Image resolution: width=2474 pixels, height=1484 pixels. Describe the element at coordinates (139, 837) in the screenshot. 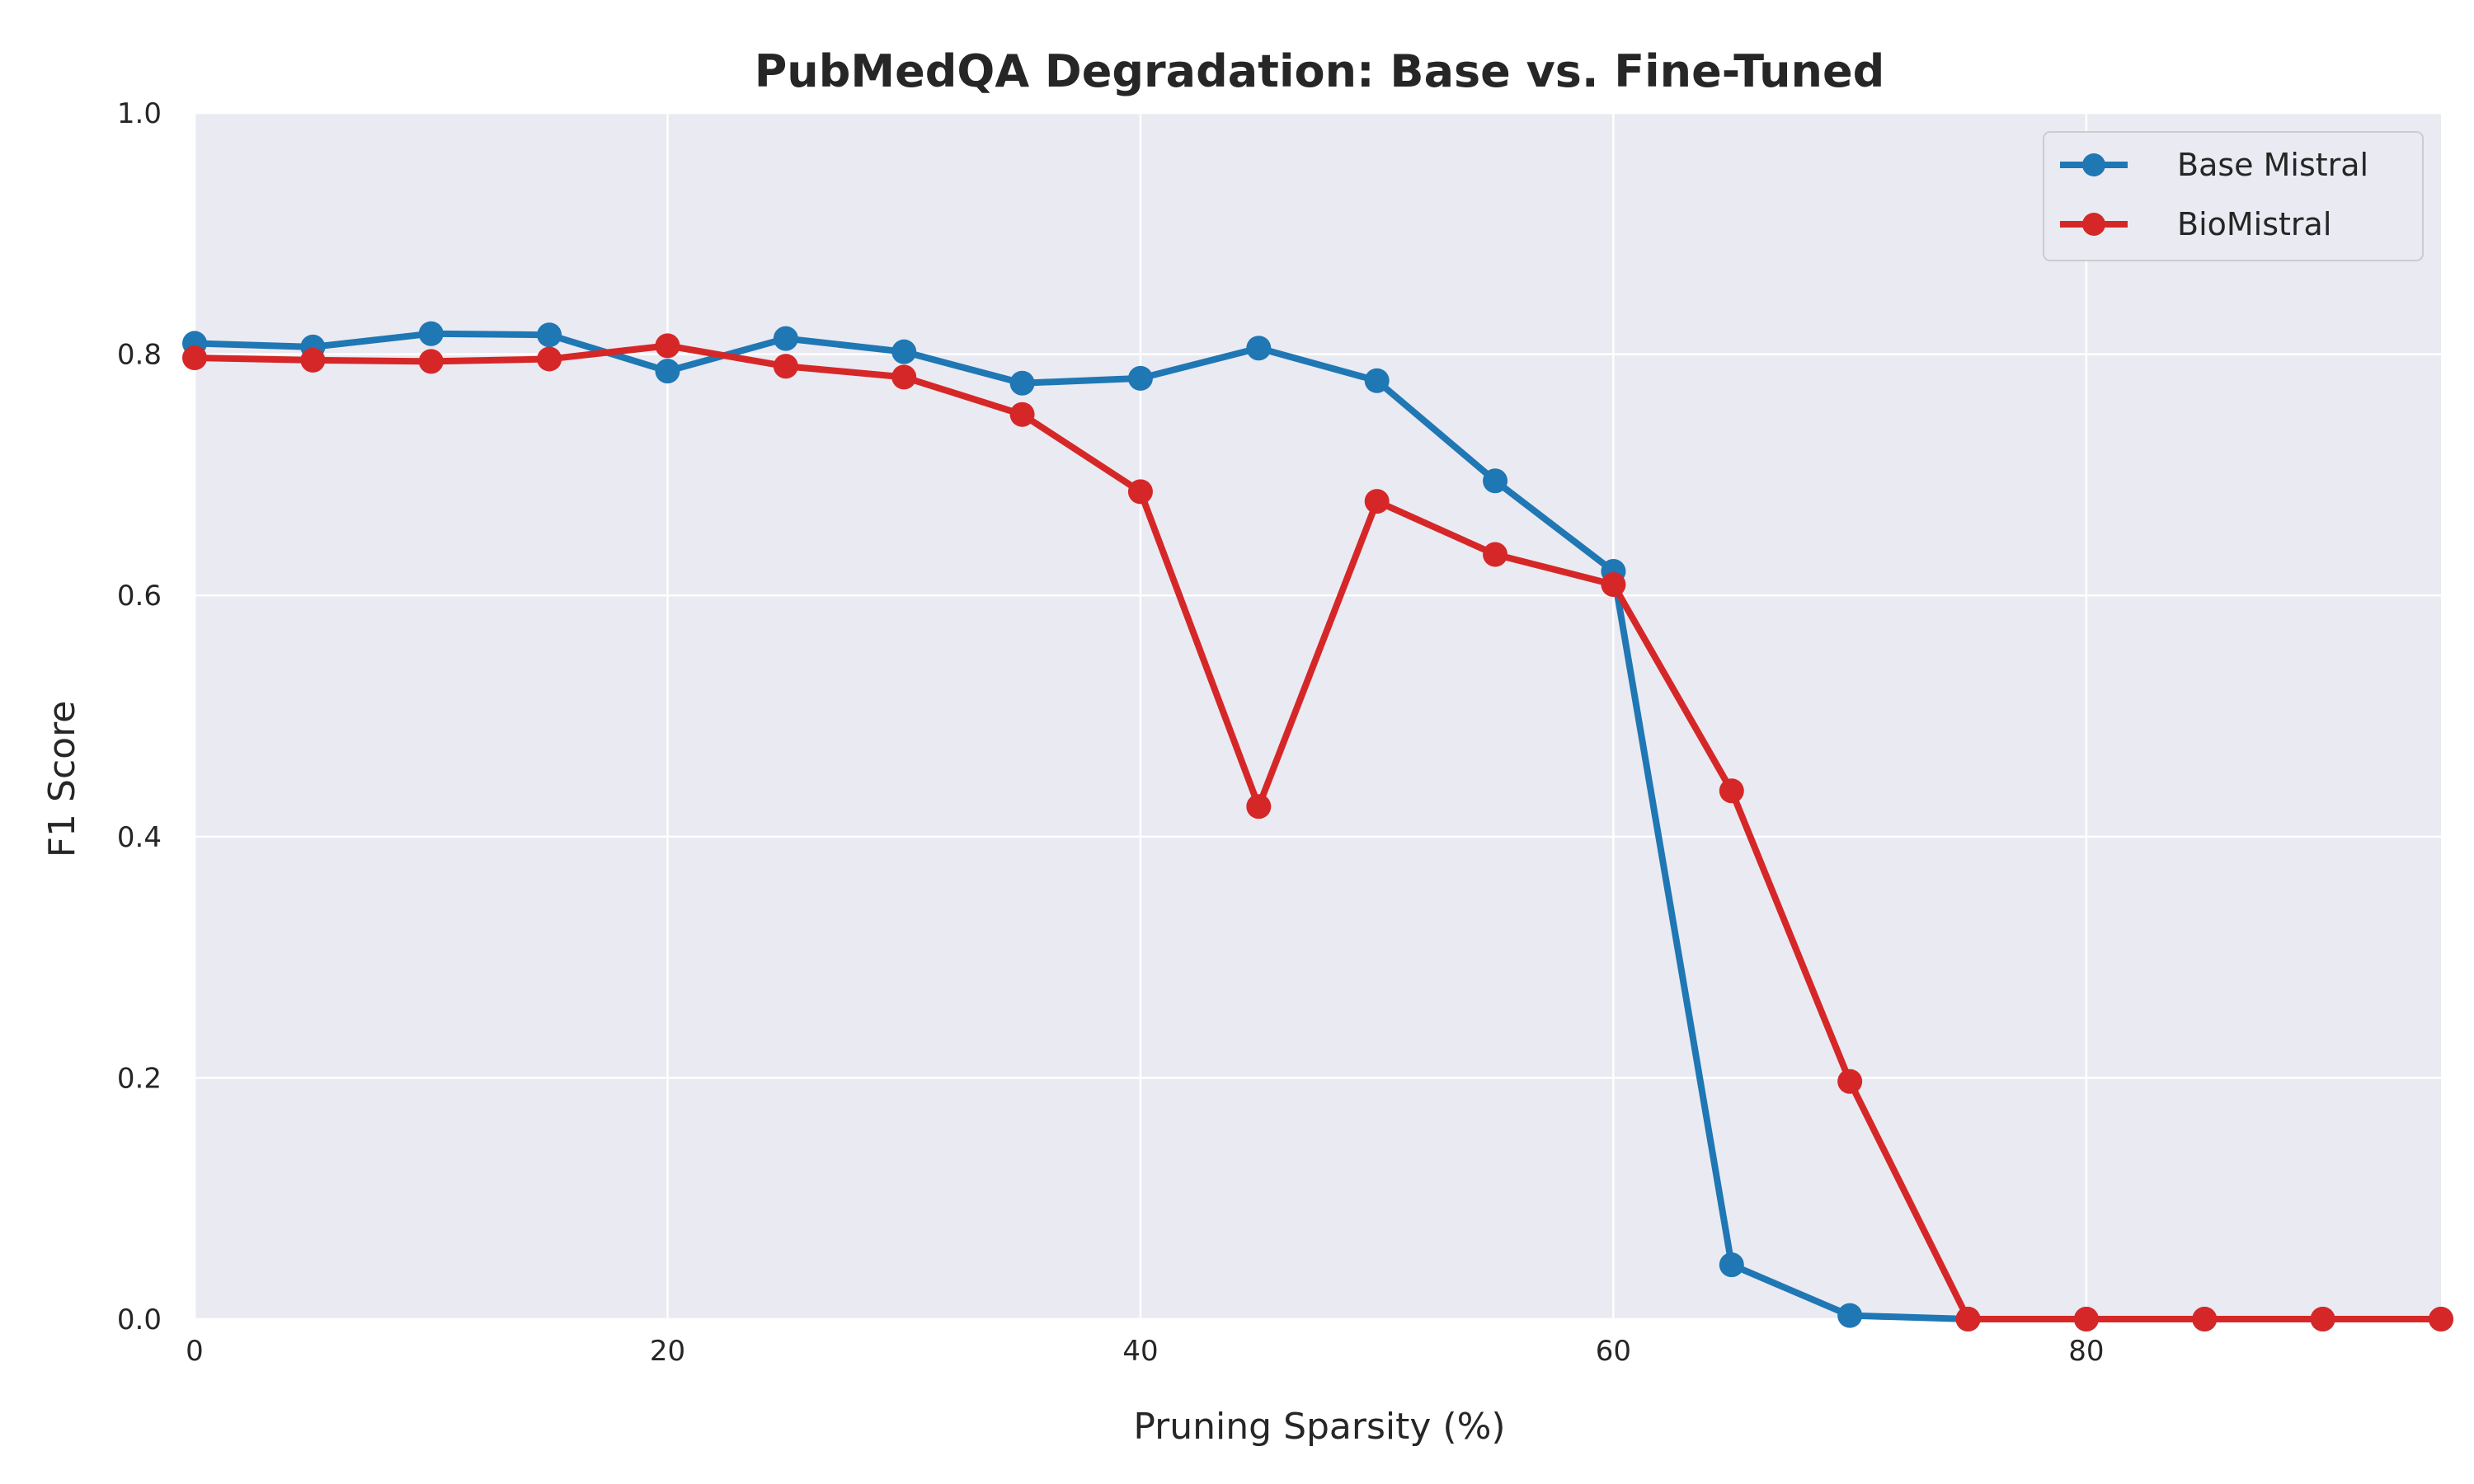

I see `y-tick-label: 0.4` at that location.